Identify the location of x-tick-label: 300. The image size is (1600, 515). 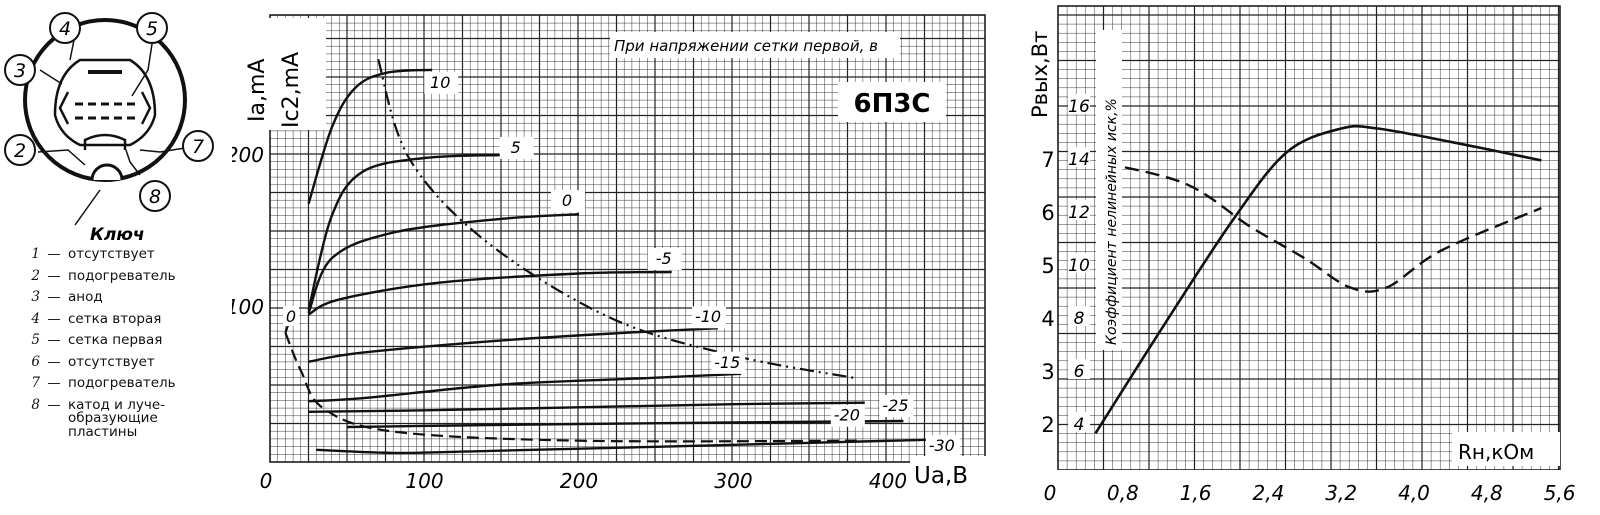
(733, 481).